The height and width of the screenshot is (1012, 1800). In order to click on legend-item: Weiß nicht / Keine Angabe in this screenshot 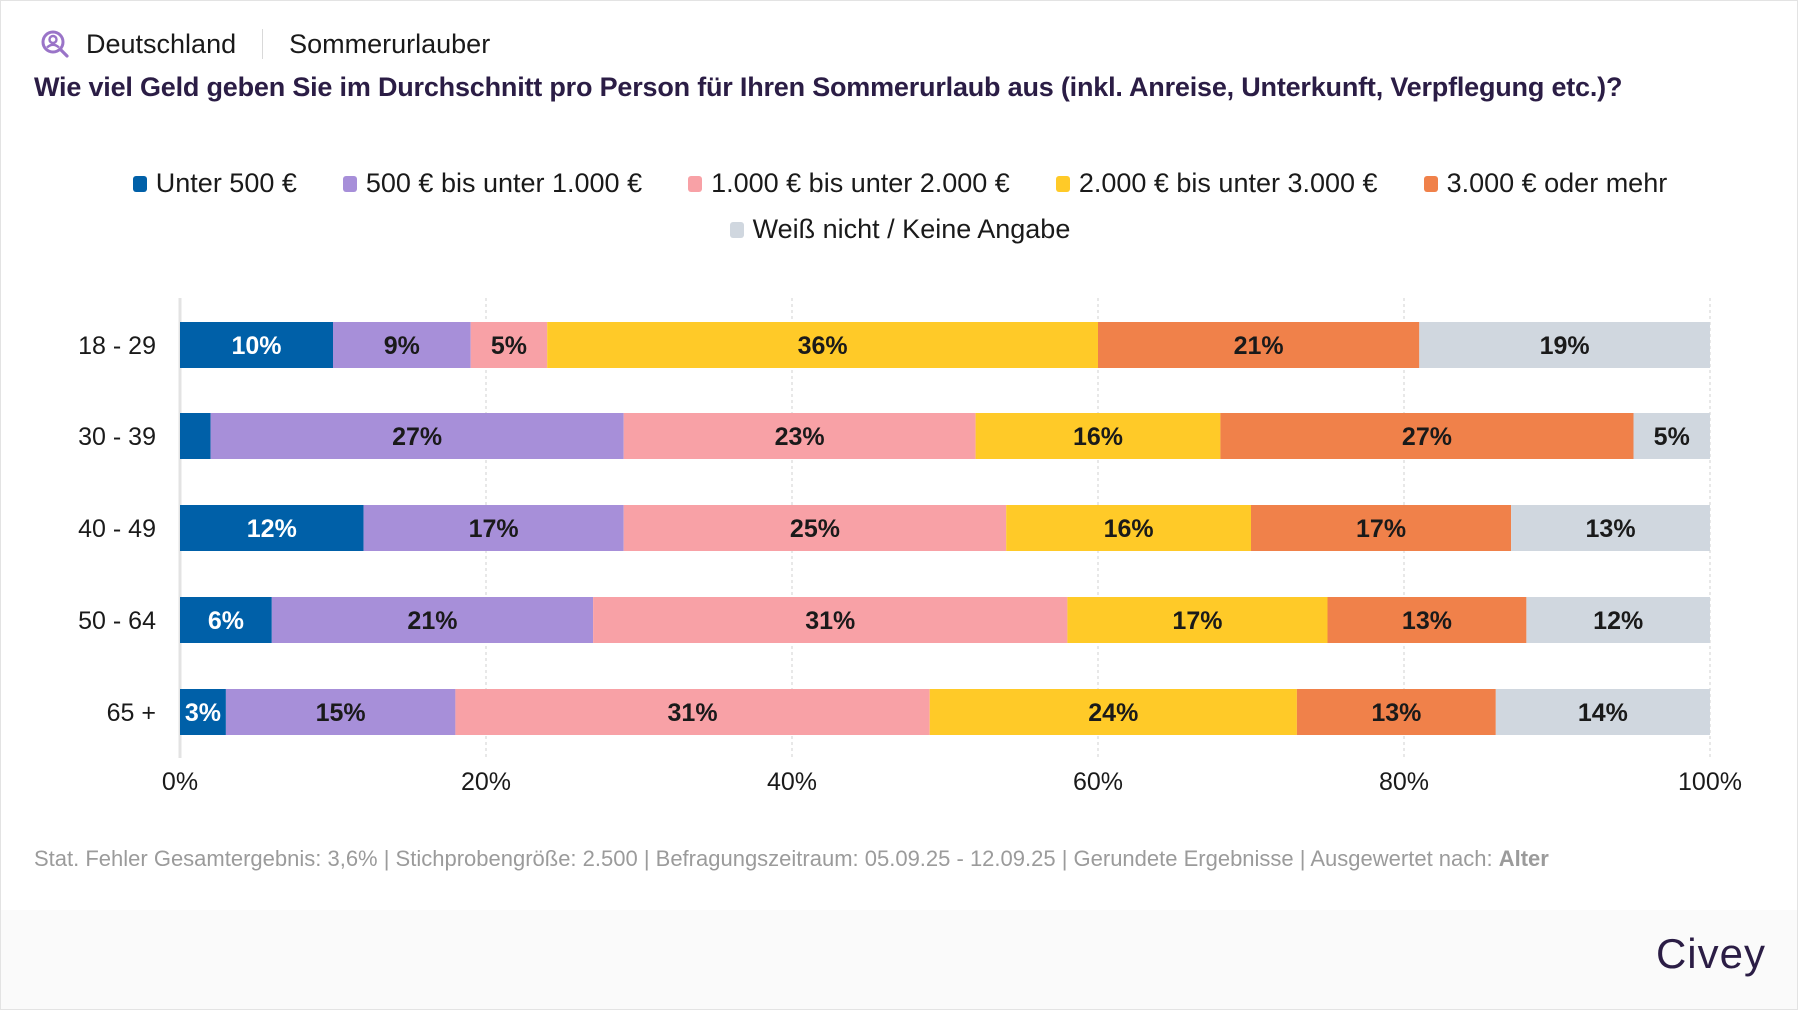, I will do `click(900, 229)`.